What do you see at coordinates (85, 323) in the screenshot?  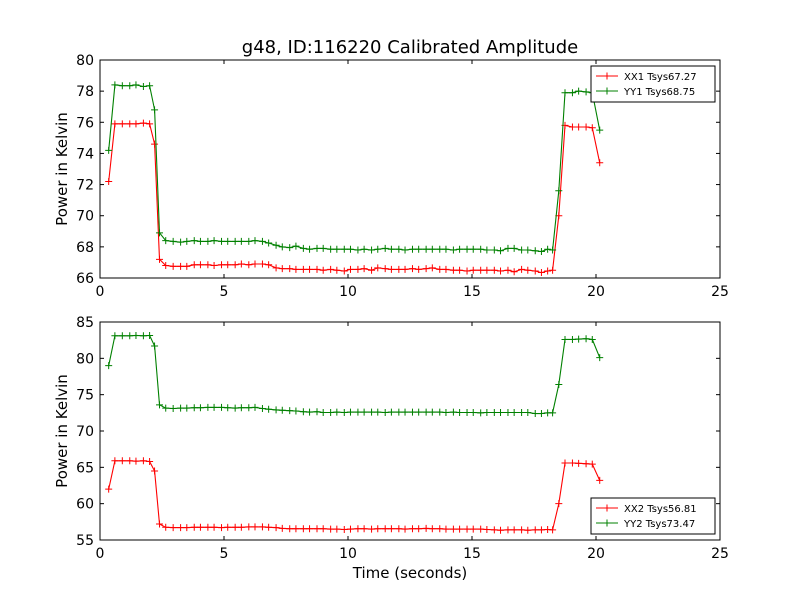 I see `y-tick-label: 85` at bounding box center [85, 323].